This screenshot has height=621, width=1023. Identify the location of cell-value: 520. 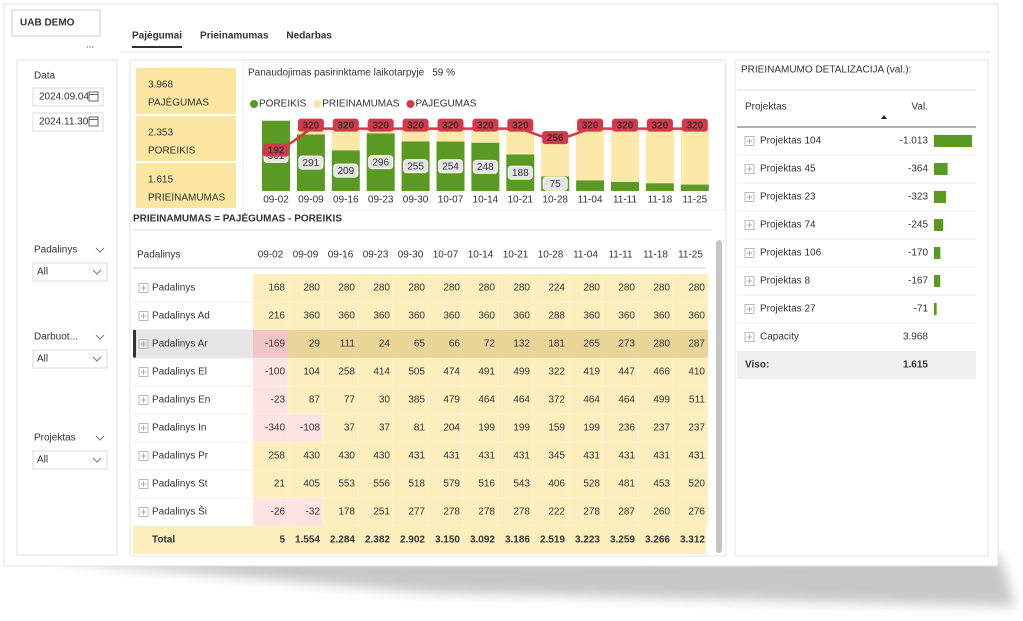
(696, 484).